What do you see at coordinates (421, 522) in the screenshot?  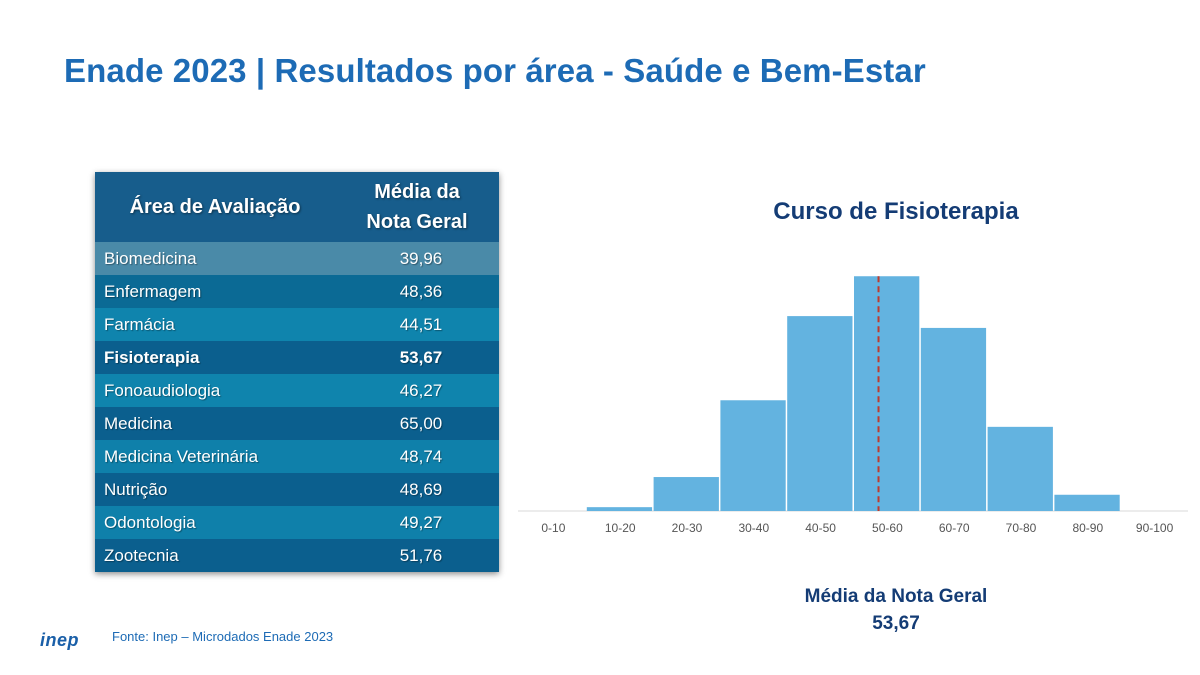 I see `row-value: 49,27` at bounding box center [421, 522].